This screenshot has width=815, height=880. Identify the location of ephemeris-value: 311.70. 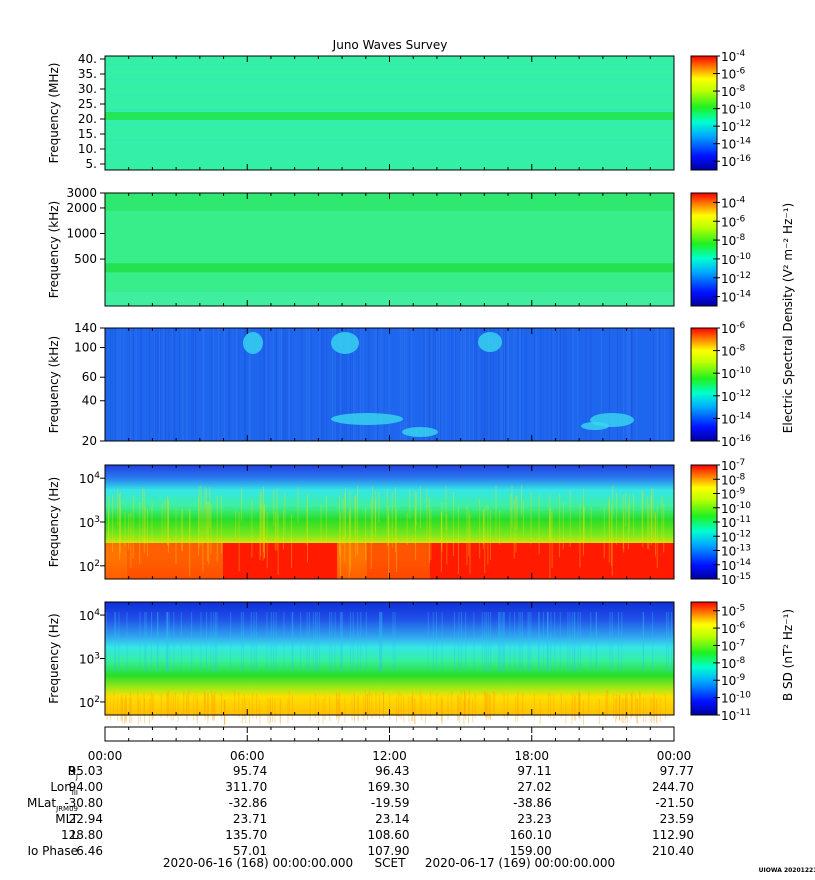
(246, 787).